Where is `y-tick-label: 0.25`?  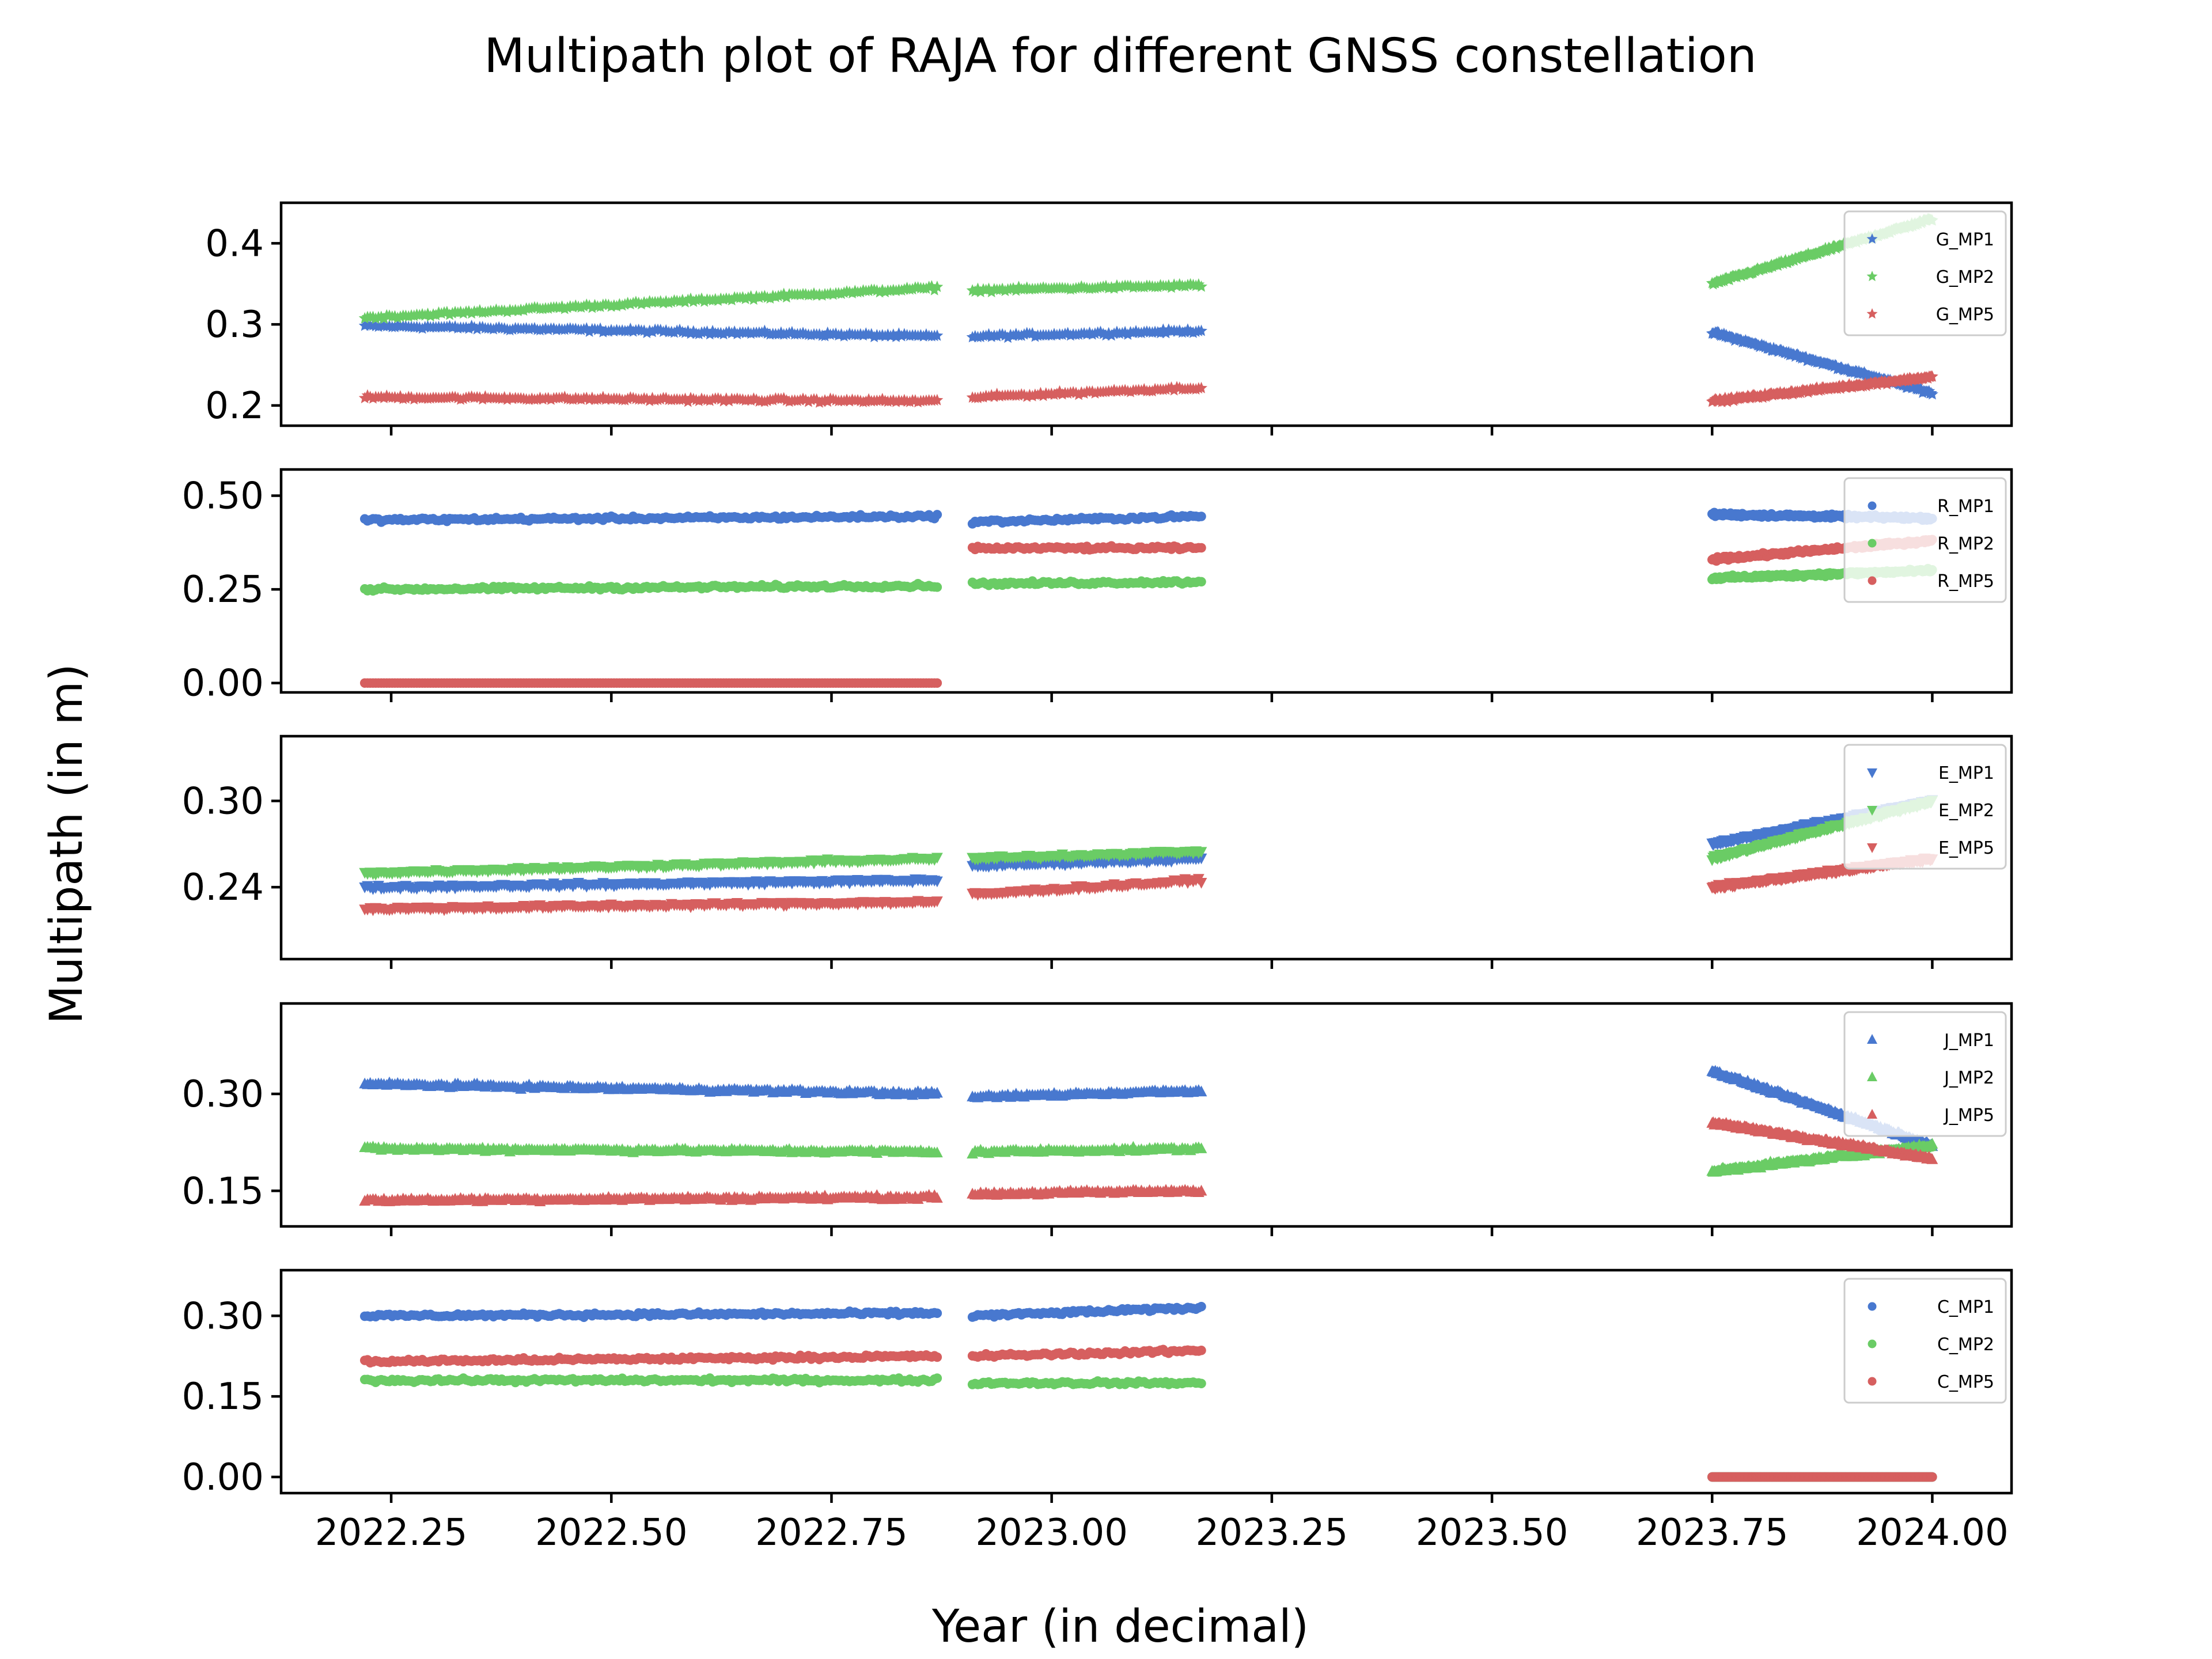
y-tick-label: 0.25 is located at coordinates (223, 590).